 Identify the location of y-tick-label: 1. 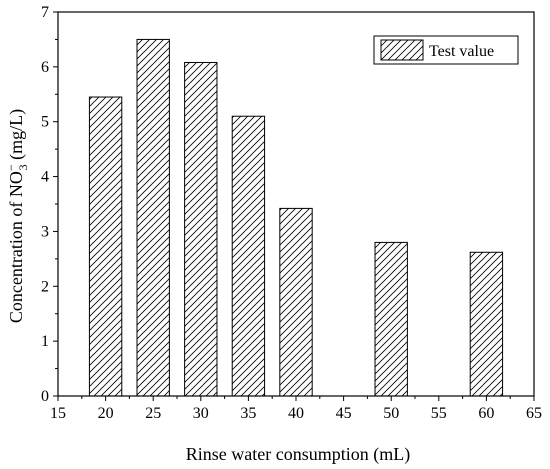
(45, 341).